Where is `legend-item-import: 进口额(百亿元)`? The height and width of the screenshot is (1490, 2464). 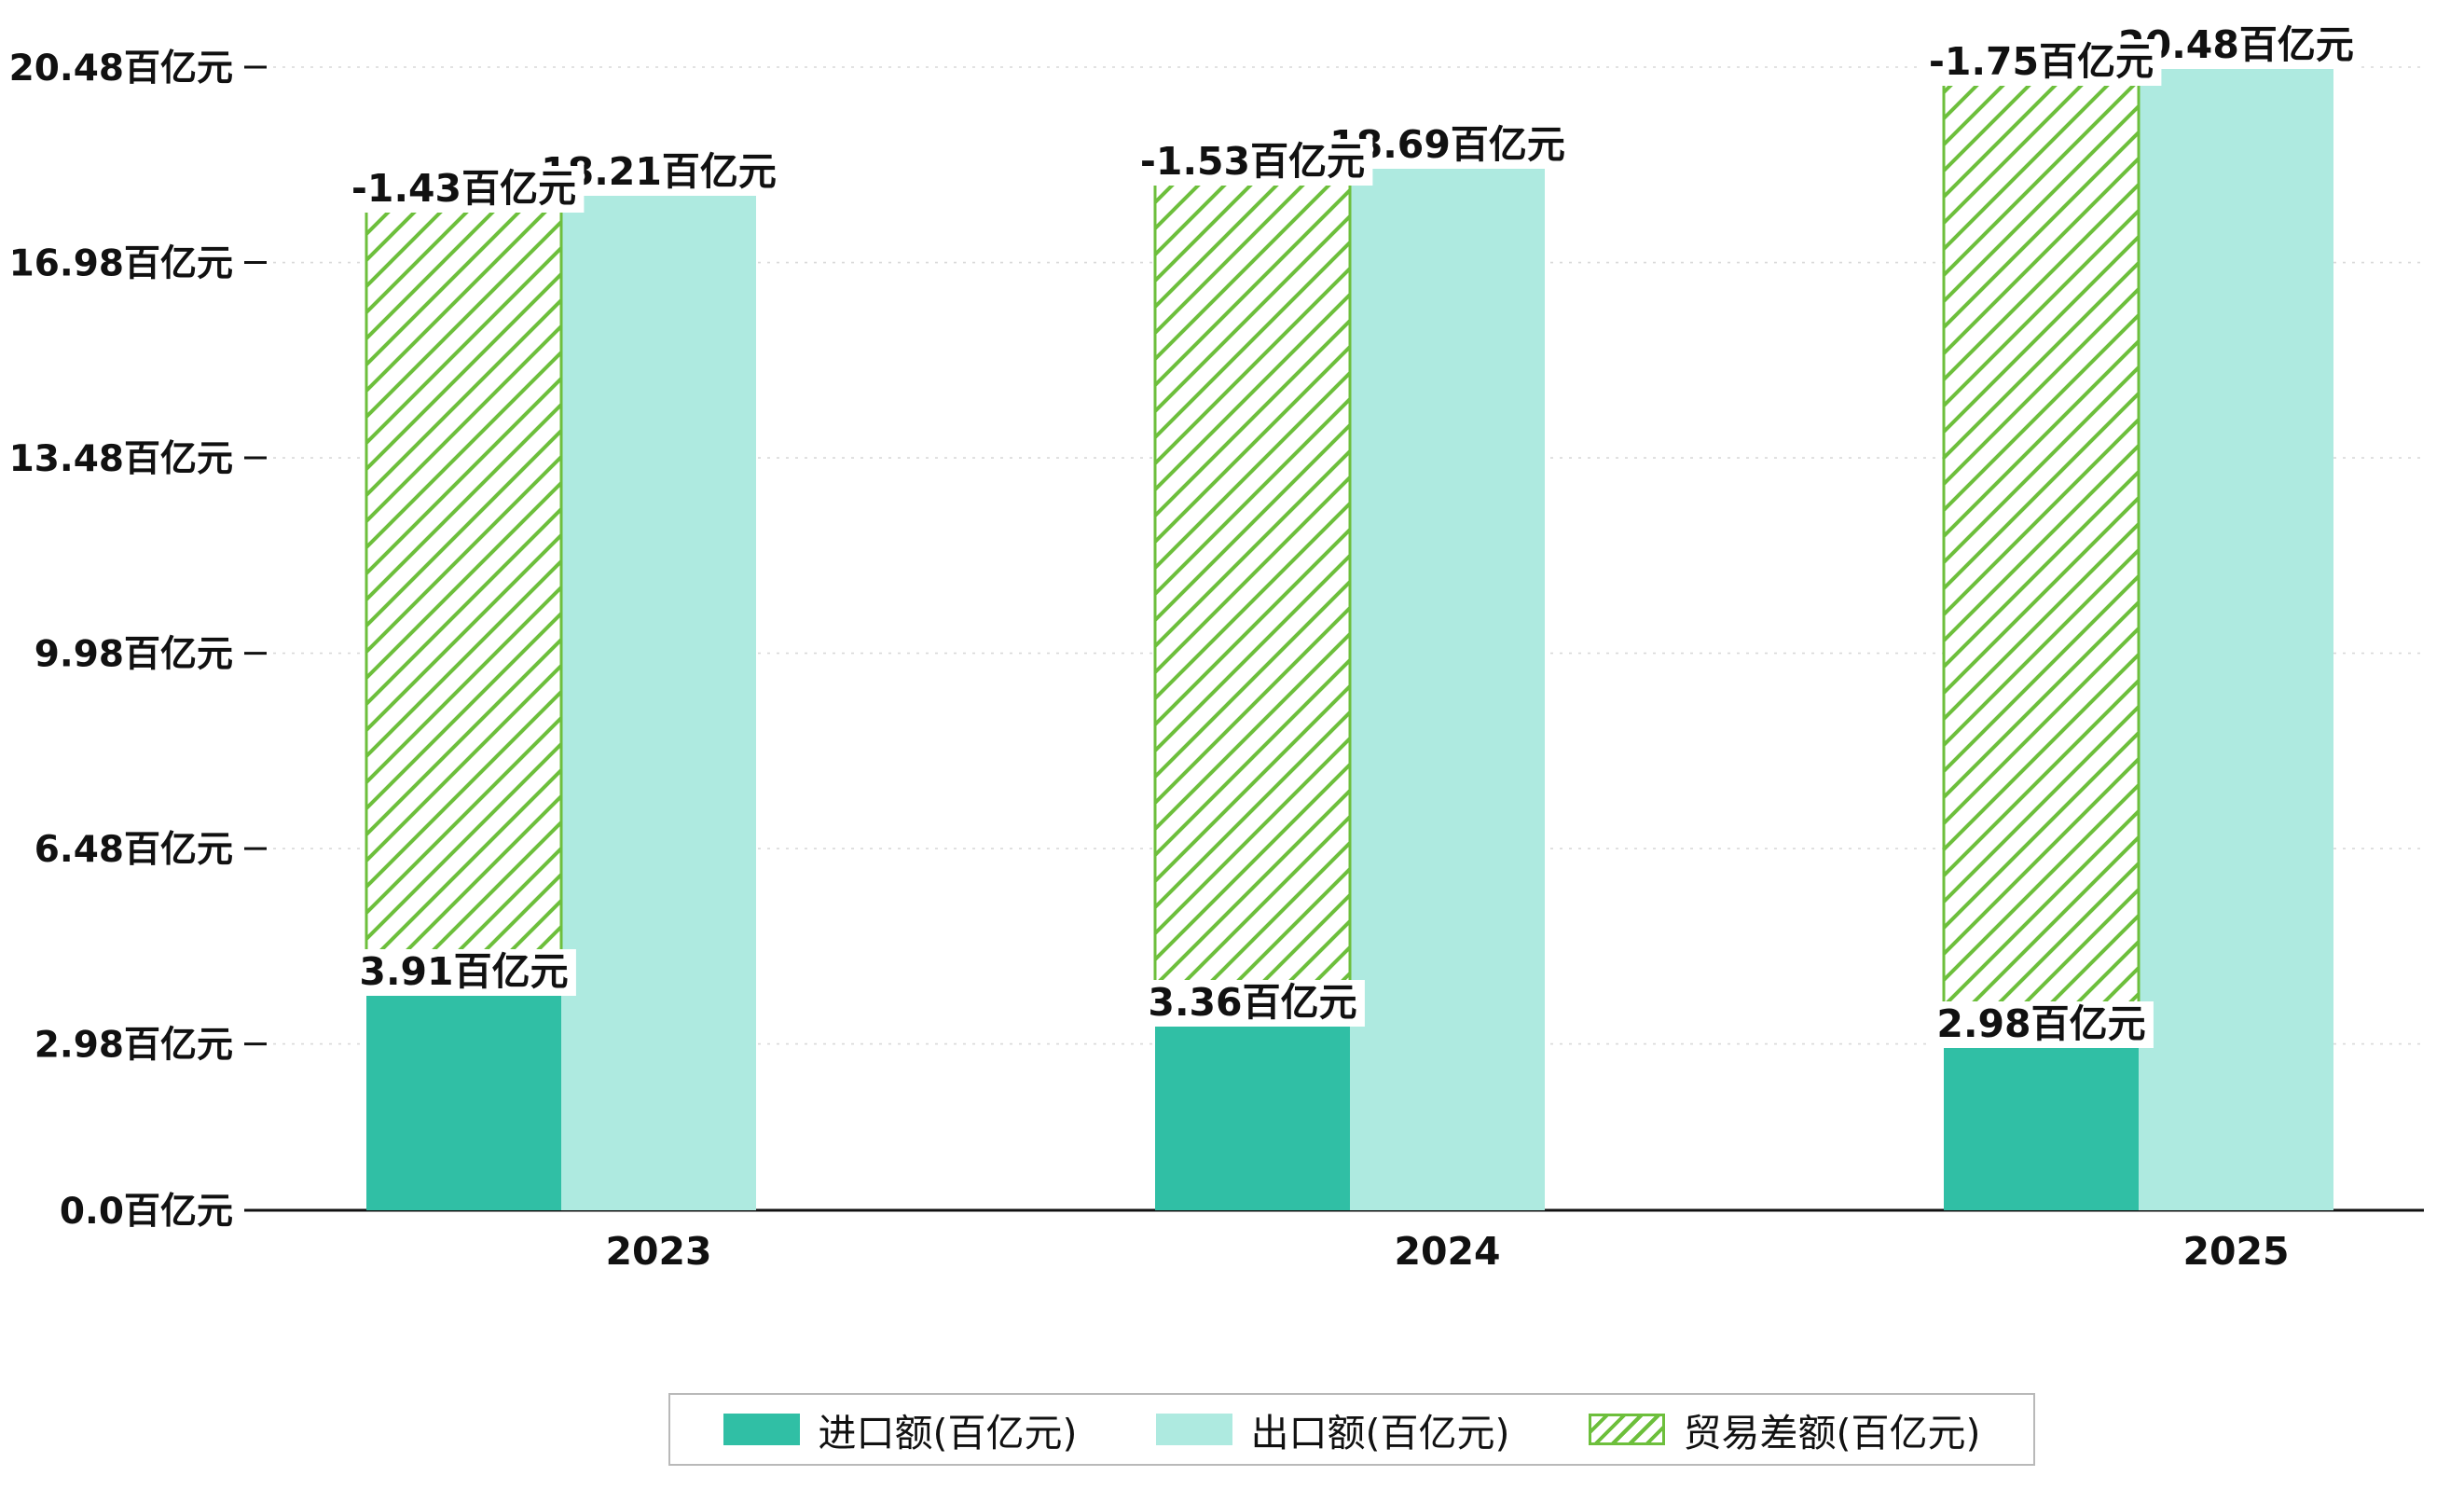 legend-item-import: 进口额(百亿元) is located at coordinates (900, 1429).